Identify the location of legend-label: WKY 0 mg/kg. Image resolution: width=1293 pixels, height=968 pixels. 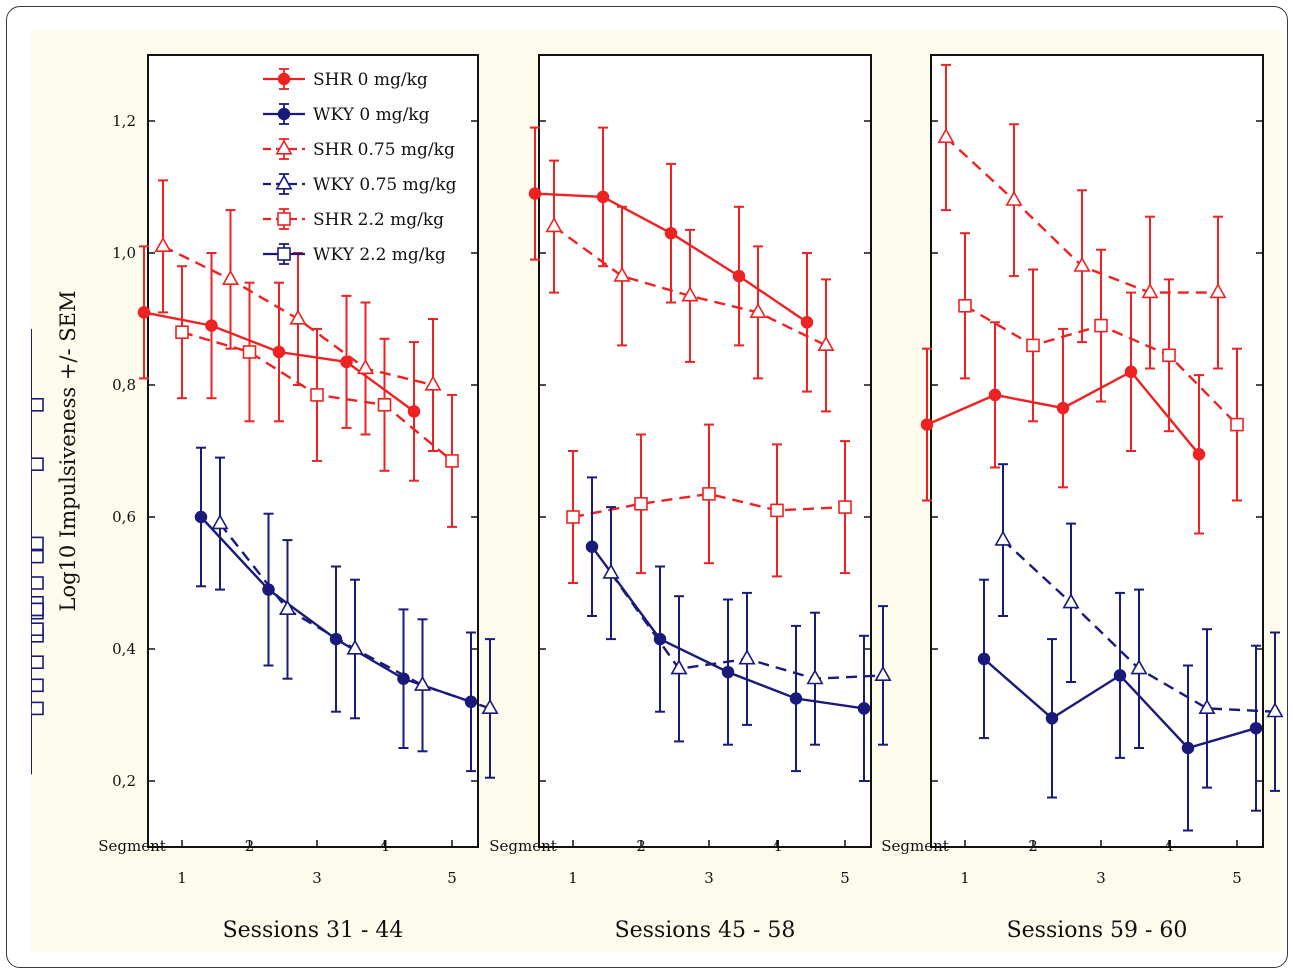
(371, 115).